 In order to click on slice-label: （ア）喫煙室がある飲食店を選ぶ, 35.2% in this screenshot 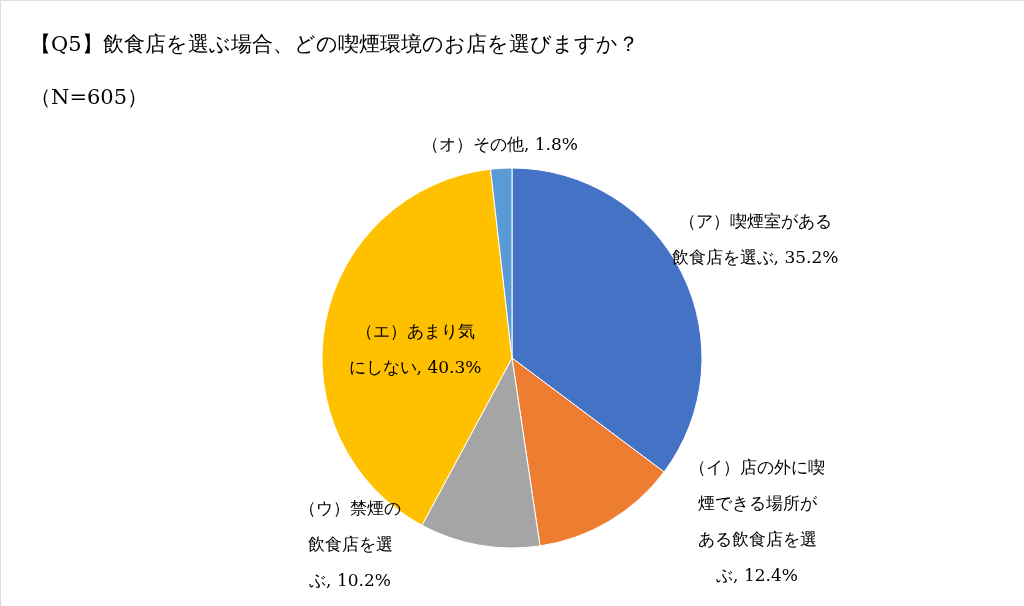, I will do `click(755, 239)`.